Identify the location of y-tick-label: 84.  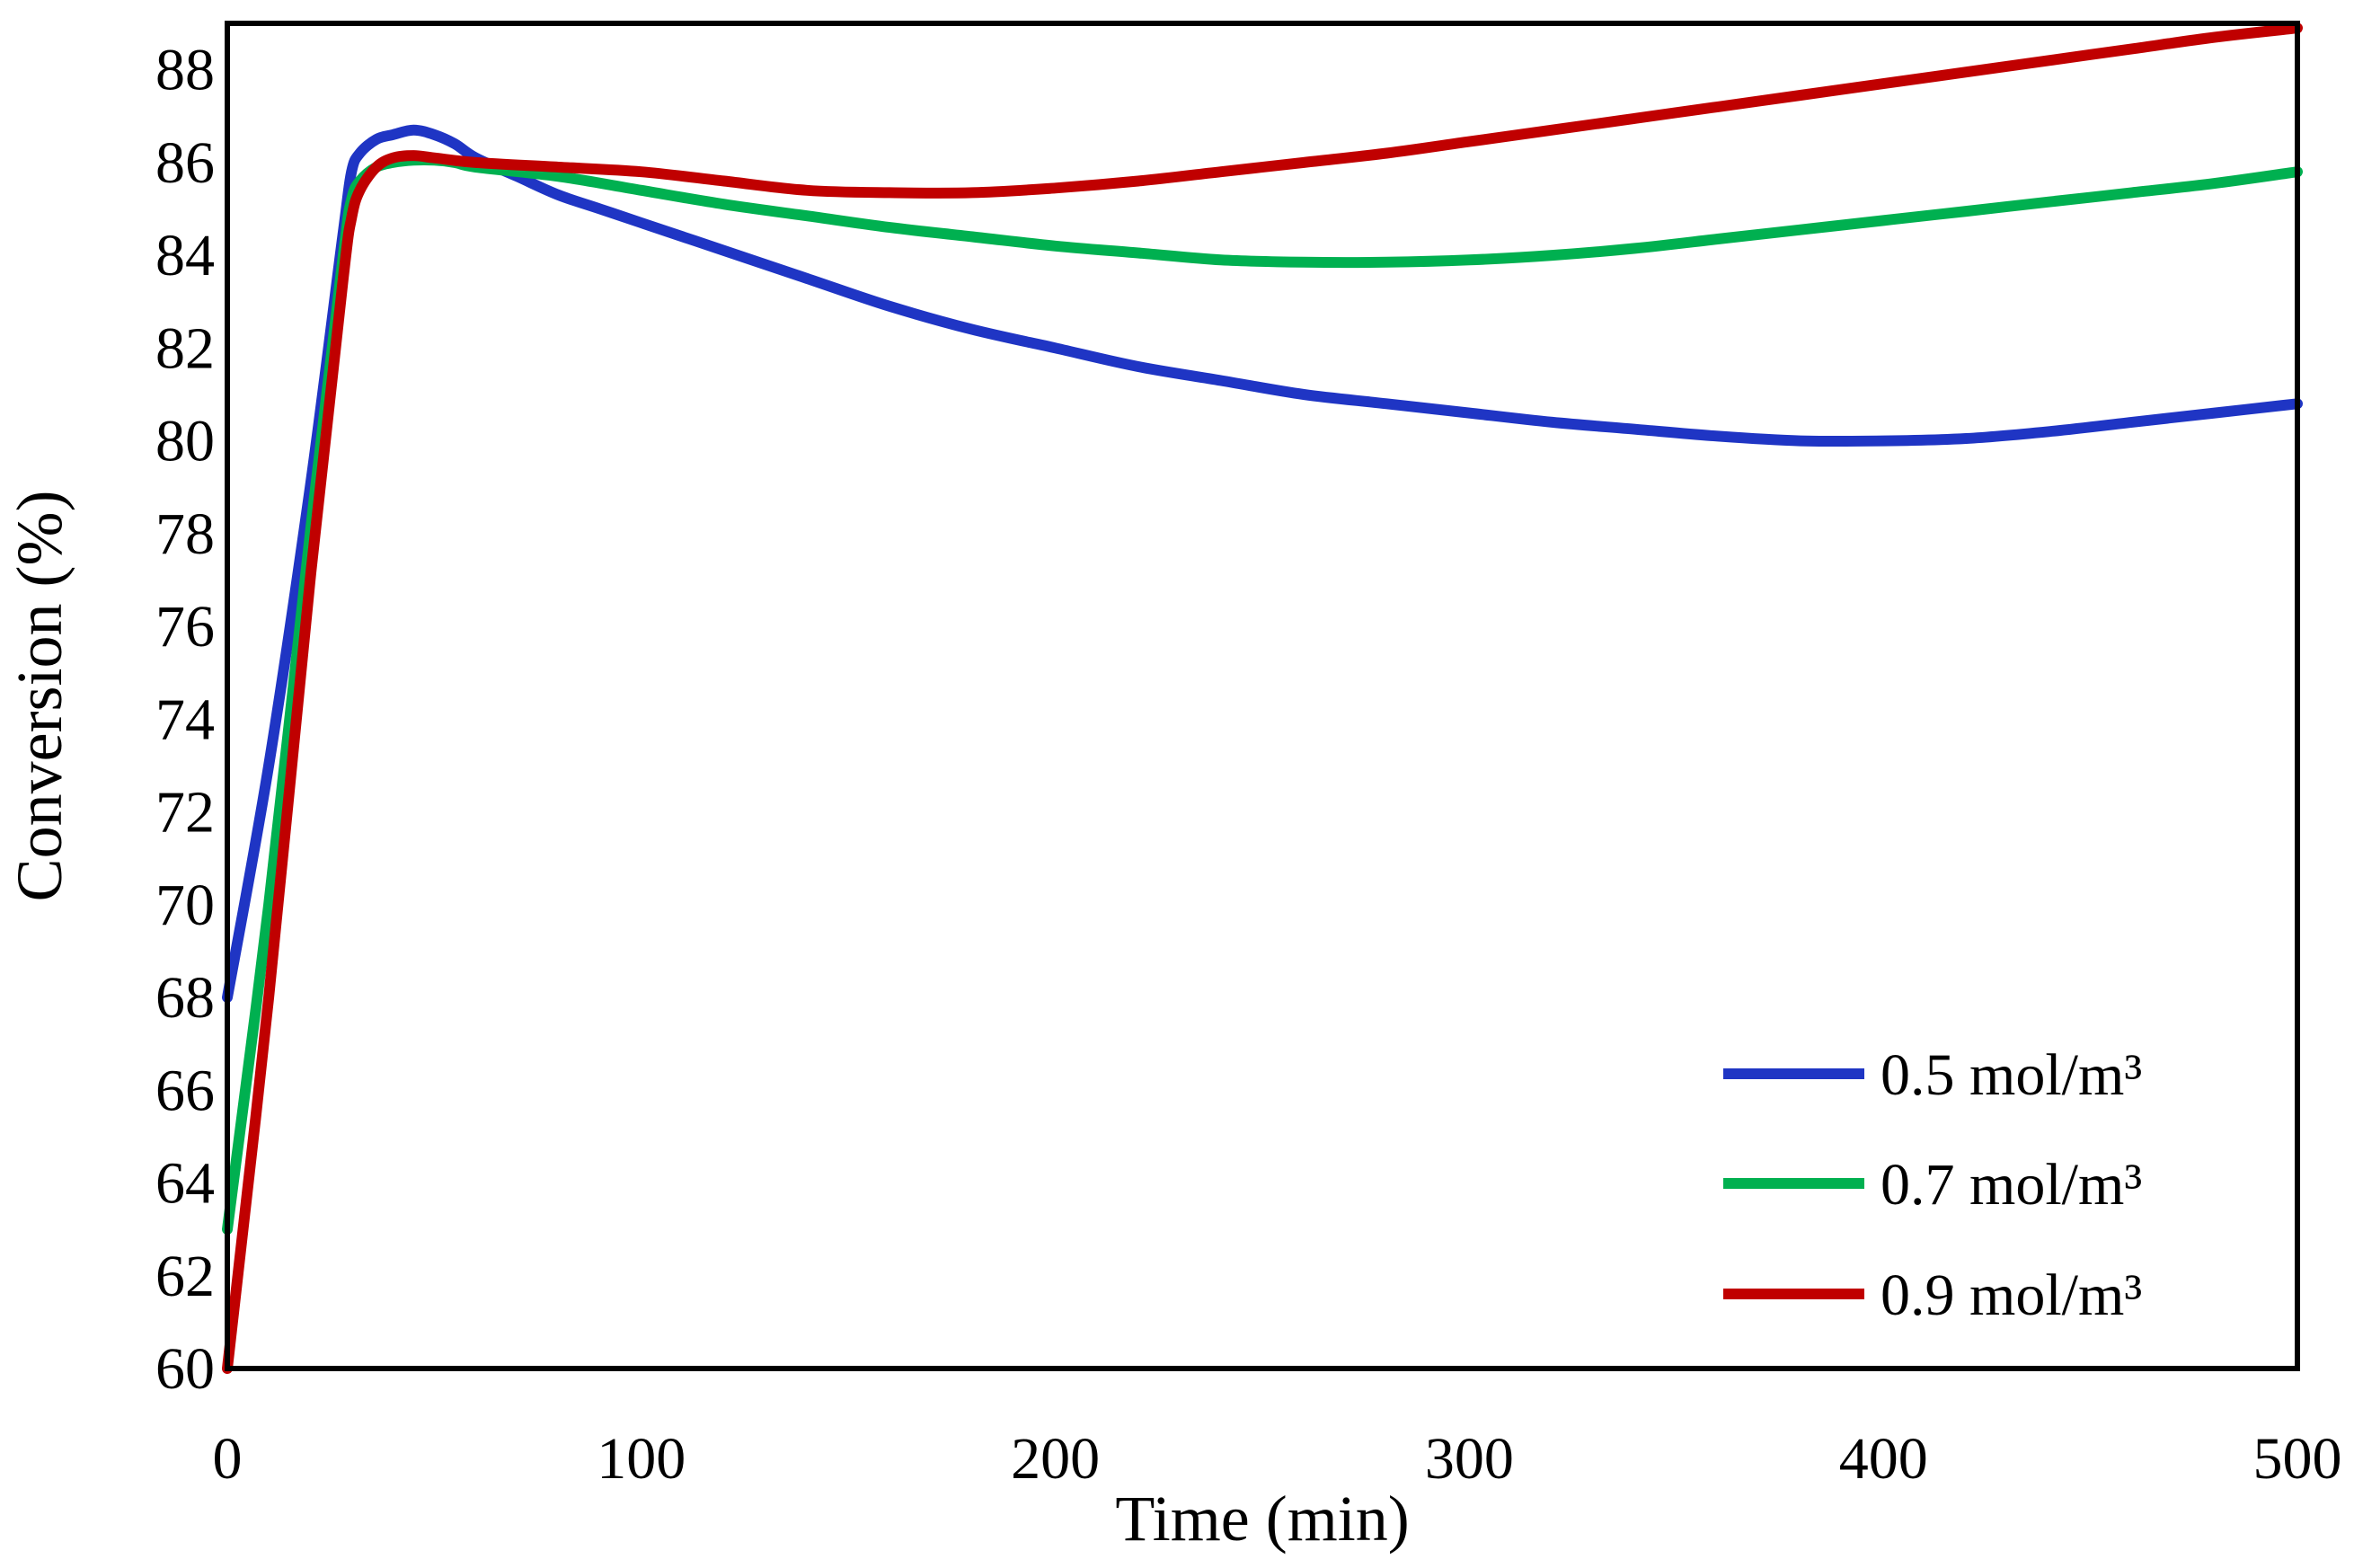
(185, 256).